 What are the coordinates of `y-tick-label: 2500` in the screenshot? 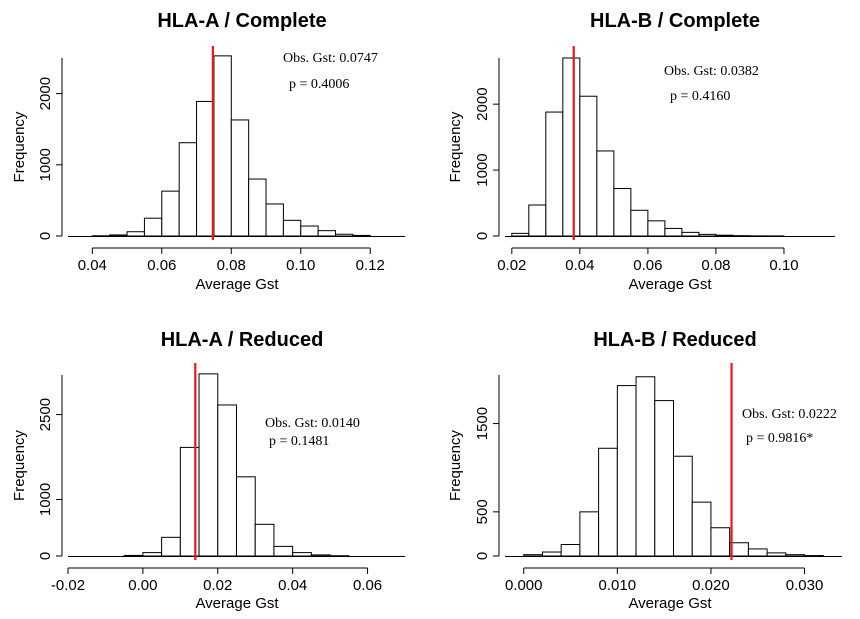 It's located at (45, 414).